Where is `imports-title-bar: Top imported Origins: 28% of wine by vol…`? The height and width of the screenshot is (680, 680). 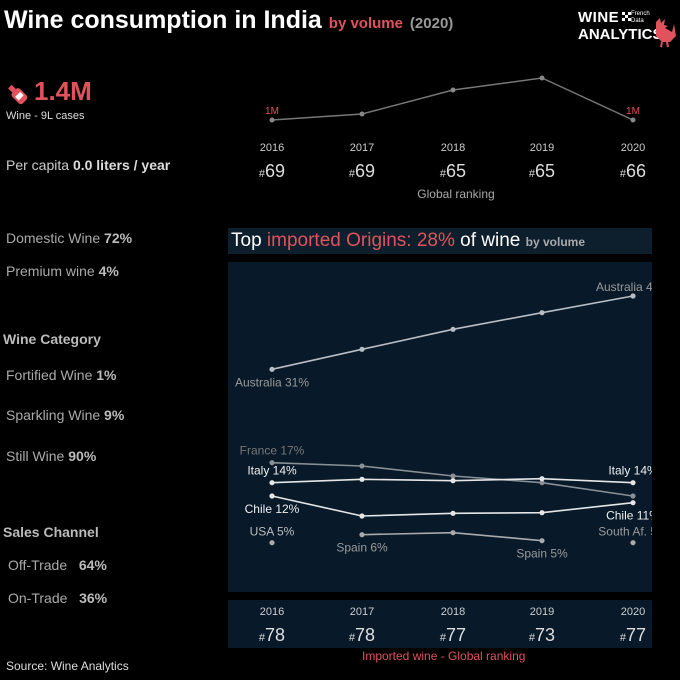 imports-title-bar: Top imported Origins: 28% of wine by vol… is located at coordinates (440, 241).